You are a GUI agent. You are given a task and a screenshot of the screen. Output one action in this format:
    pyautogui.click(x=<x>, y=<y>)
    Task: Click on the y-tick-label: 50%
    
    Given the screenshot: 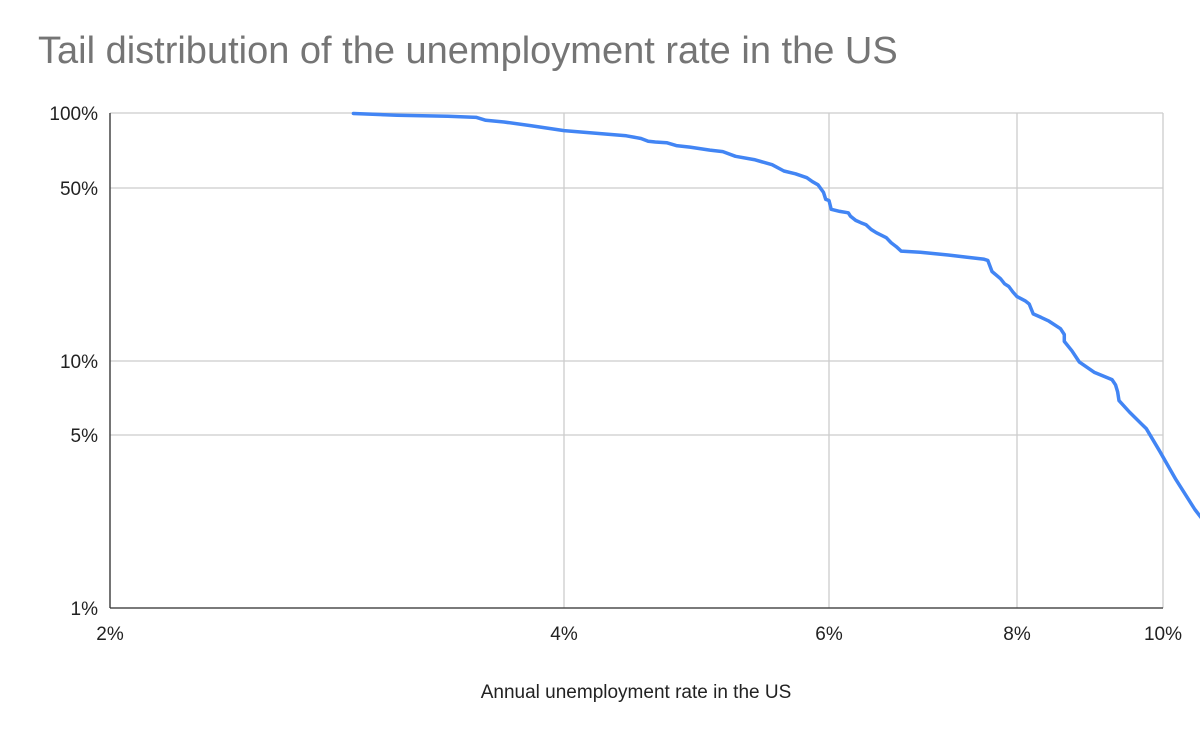 What is the action you would take?
    pyautogui.click(x=79, y=189)
    